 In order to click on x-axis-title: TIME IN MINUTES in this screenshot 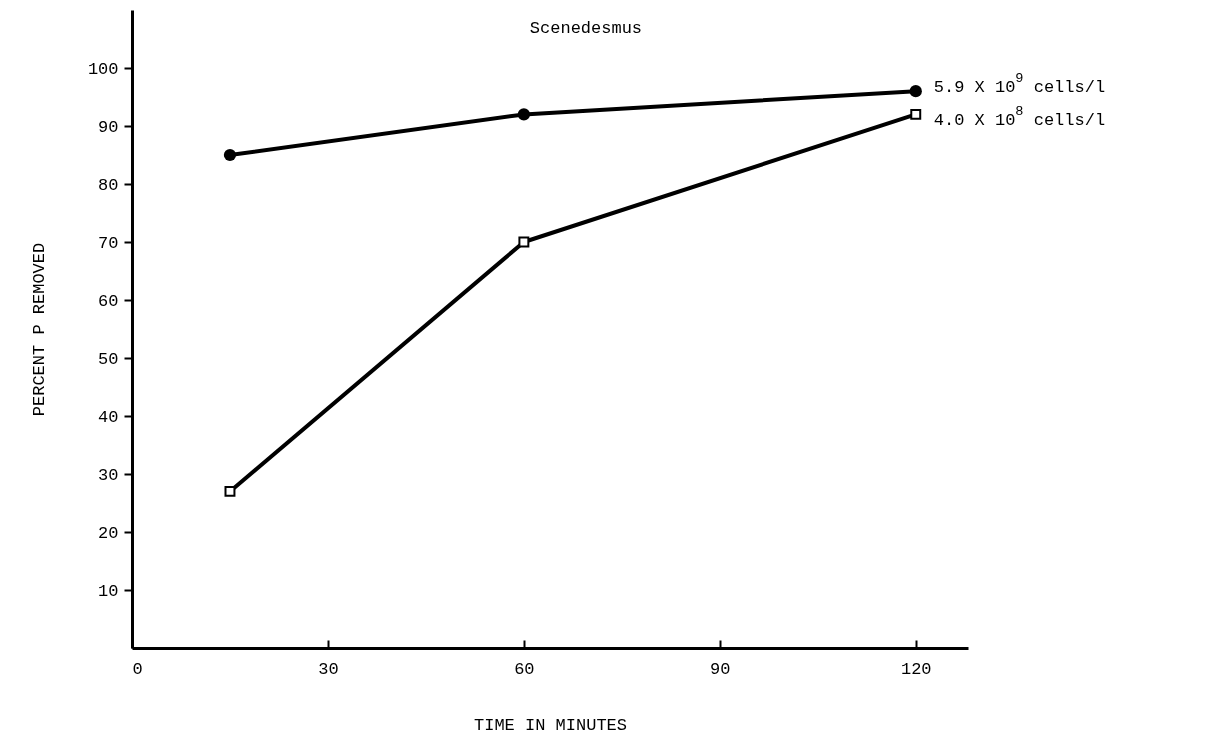, I will do `click(550, 725)`.